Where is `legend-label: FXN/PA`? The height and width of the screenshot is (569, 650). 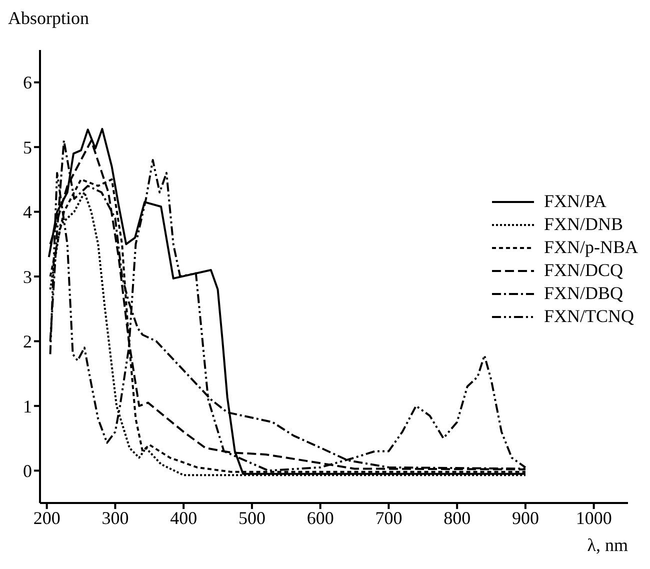
legend-label: FXN/PA is located at coordinates (575, 201).